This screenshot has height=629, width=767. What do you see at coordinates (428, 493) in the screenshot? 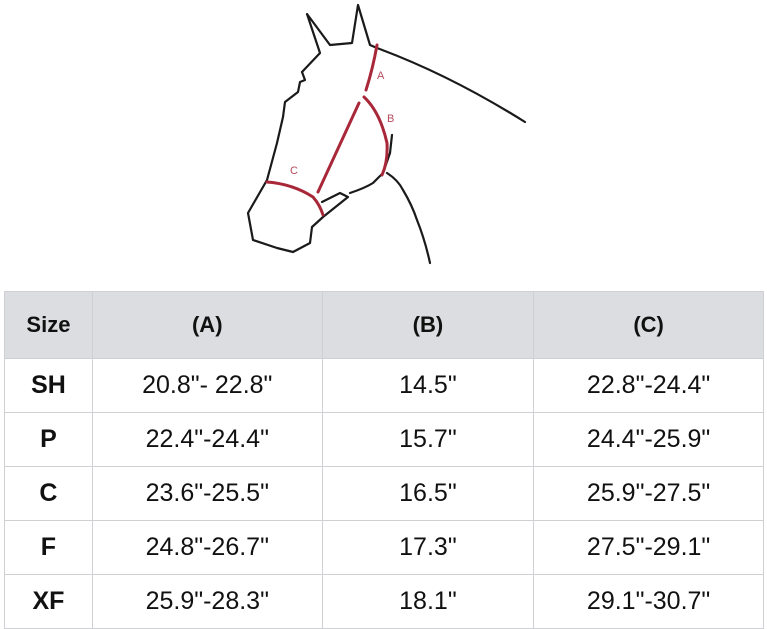
I see `cell-b: 16.5"` at bounding box center [428, 493].